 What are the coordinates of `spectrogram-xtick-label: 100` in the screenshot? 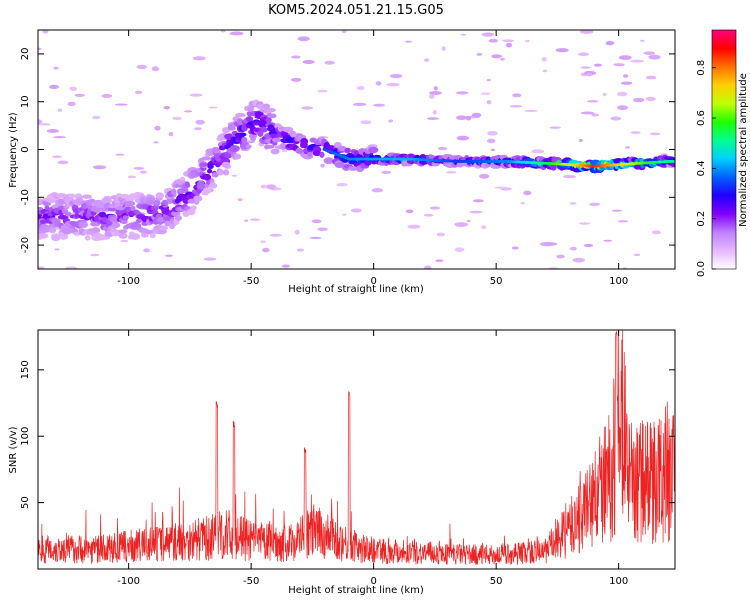 It's located at (618, 281).